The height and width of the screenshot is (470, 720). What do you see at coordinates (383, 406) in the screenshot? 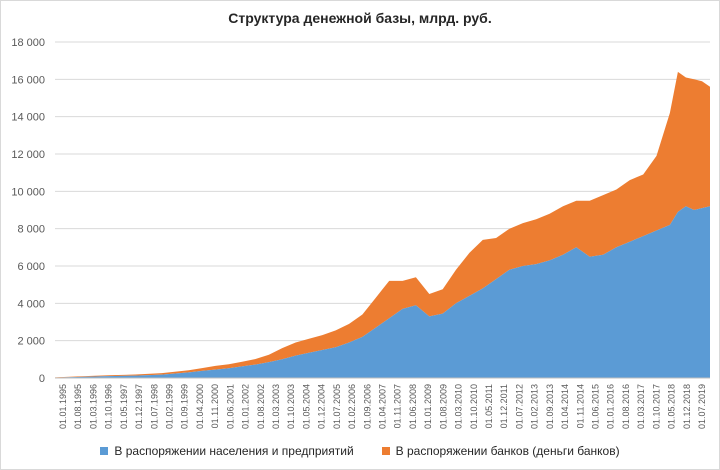
I see `x-tick-label: 01.04.2007` at bounding box center [383, 406].